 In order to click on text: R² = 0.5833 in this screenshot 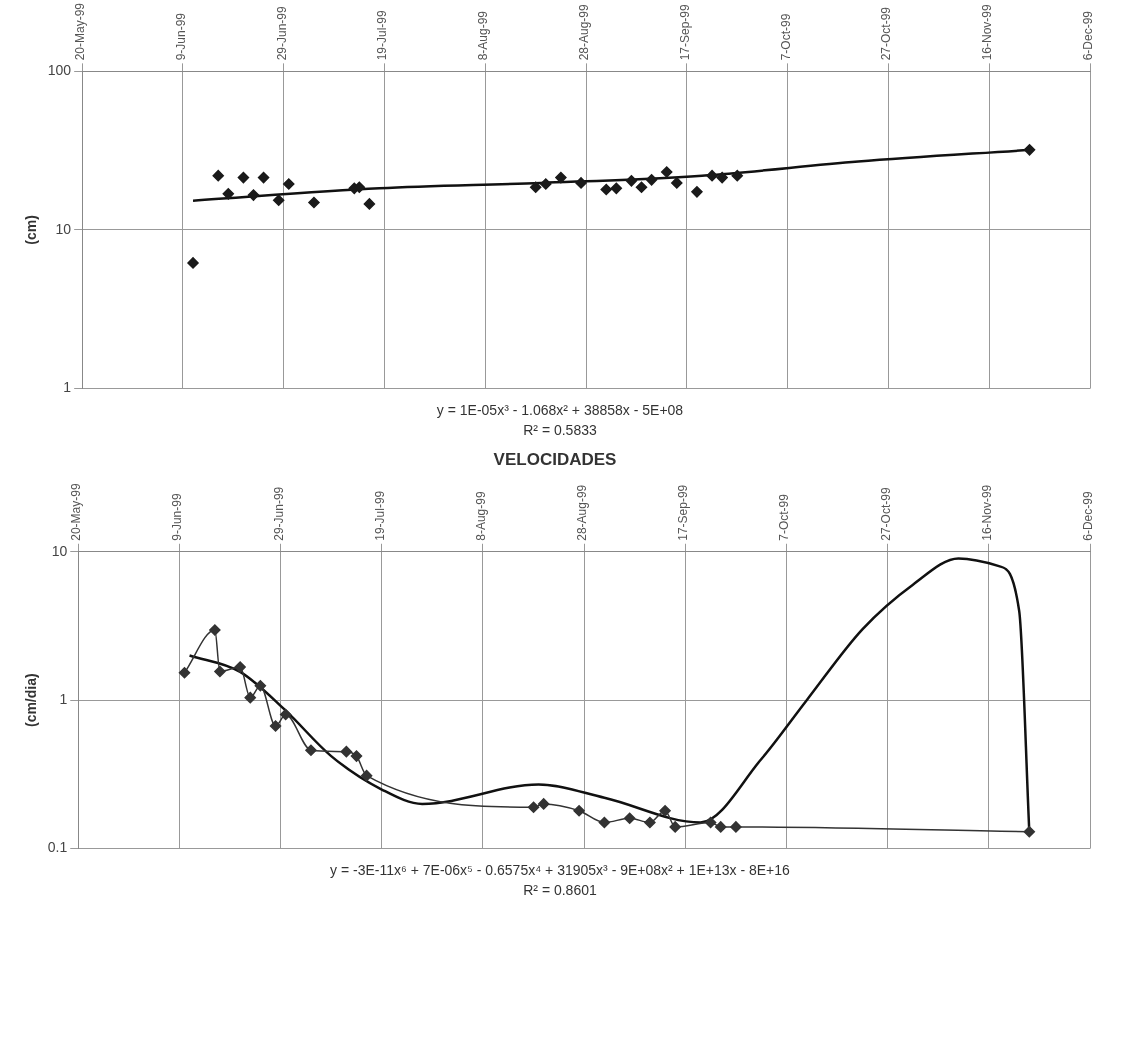, I will do `click(560, 430)`.